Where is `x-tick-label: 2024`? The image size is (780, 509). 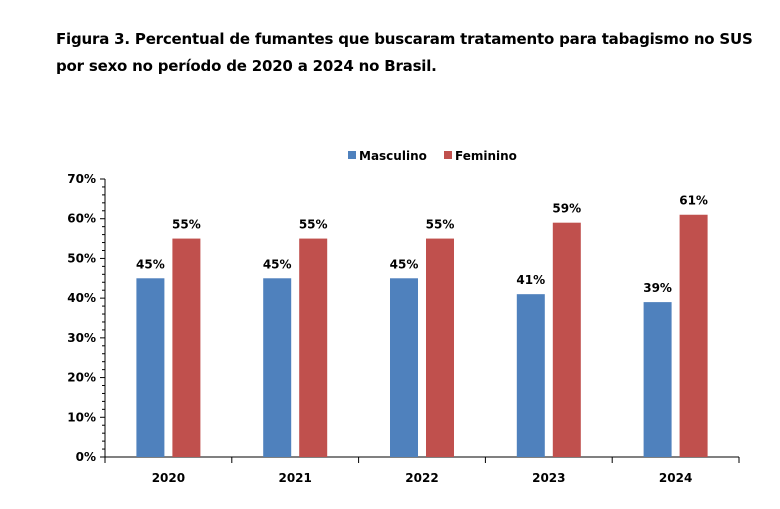
x-tick-label: 2024 is located at coordinates (675, 478).